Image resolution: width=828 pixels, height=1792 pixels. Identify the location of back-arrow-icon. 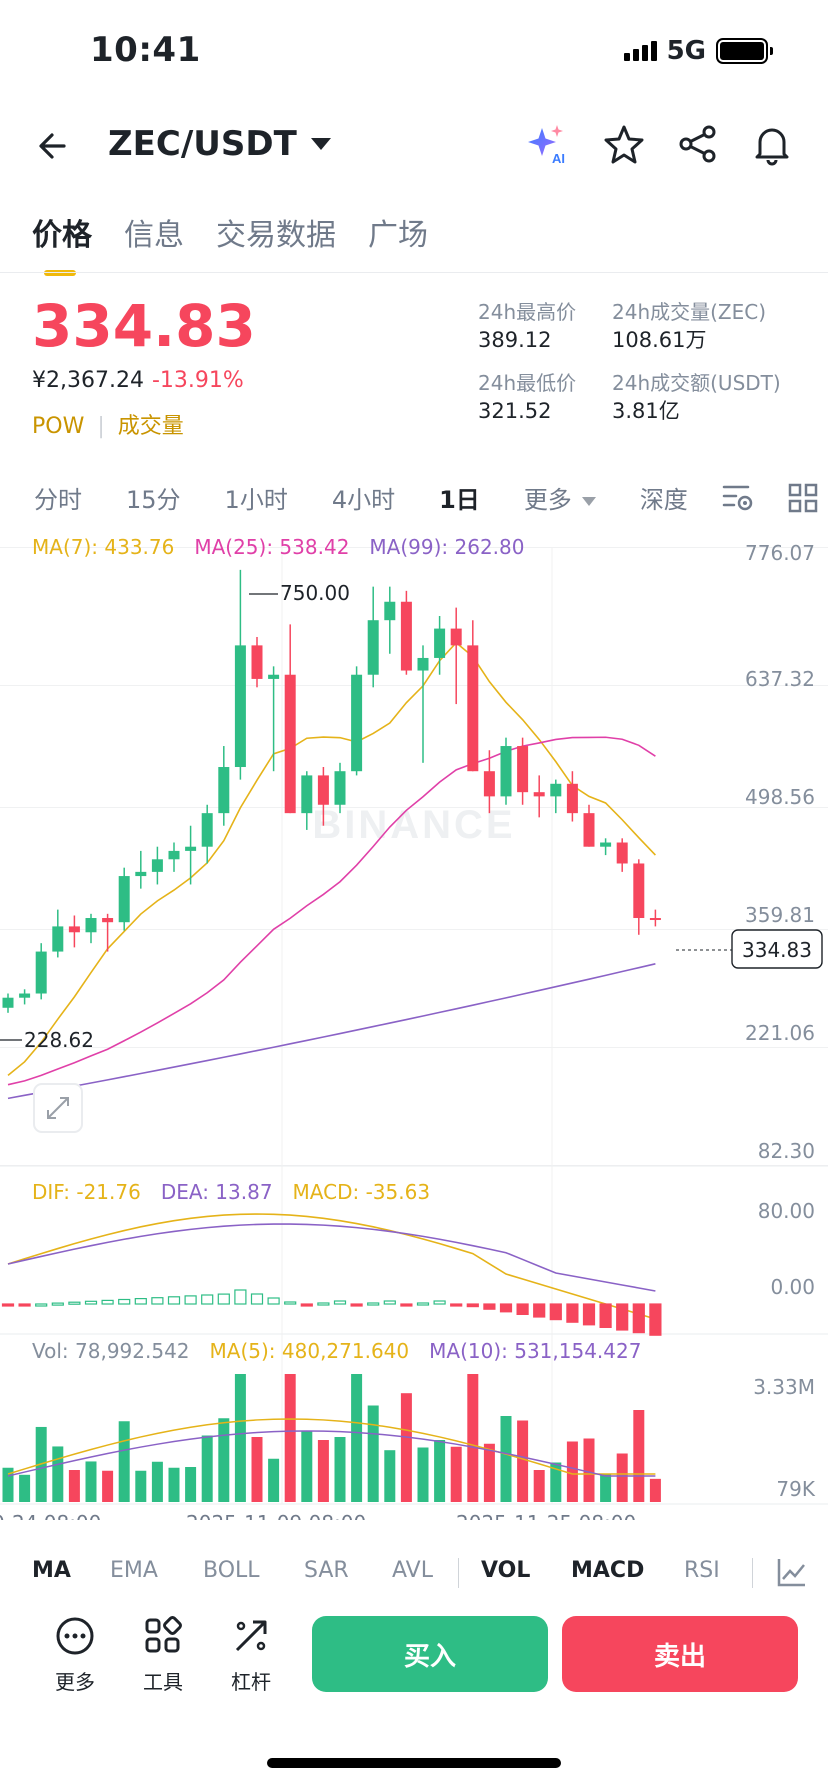
(54, 146).